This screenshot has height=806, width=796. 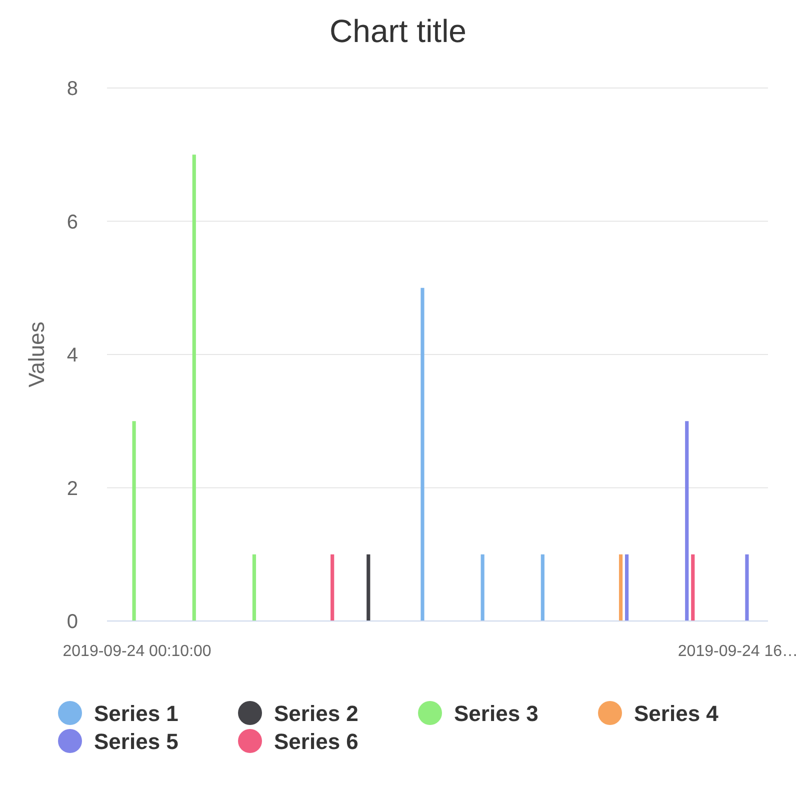 What do you see at coordinates (72, 622) in the screenshot?
I see `y-tick-label: 0` at bounding box center [72, 622].